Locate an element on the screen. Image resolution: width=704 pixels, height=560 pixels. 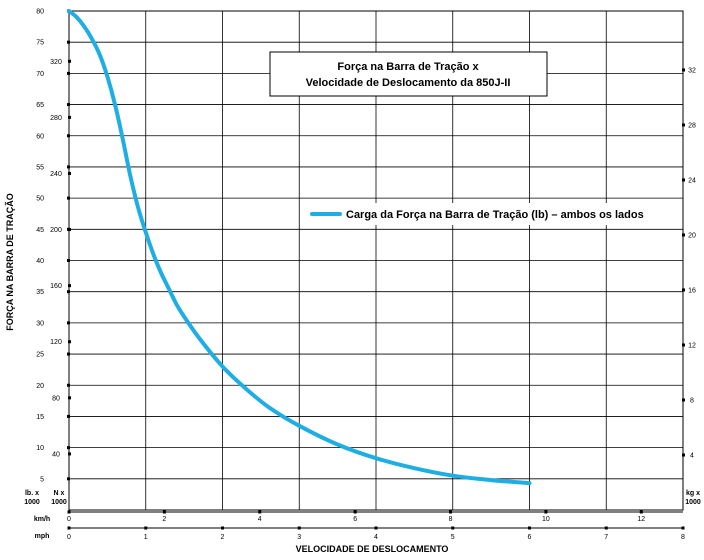
lb-tick-label: 10 is located at coordinates (40, 448).